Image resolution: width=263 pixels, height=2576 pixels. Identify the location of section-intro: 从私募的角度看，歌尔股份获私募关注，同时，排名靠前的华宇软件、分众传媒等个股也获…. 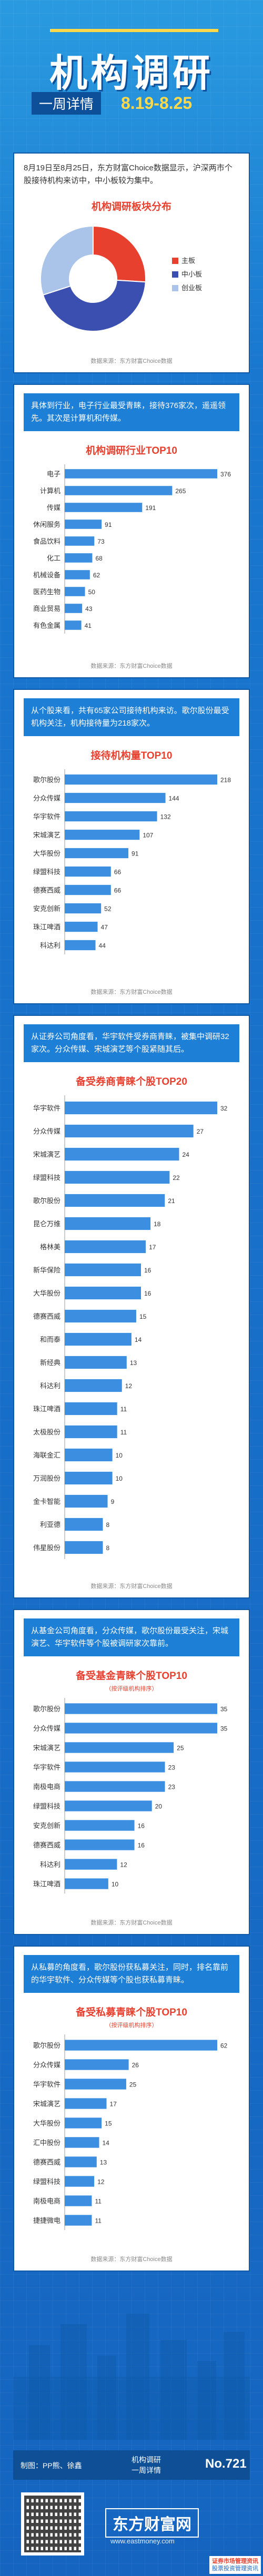
(131, 1974).